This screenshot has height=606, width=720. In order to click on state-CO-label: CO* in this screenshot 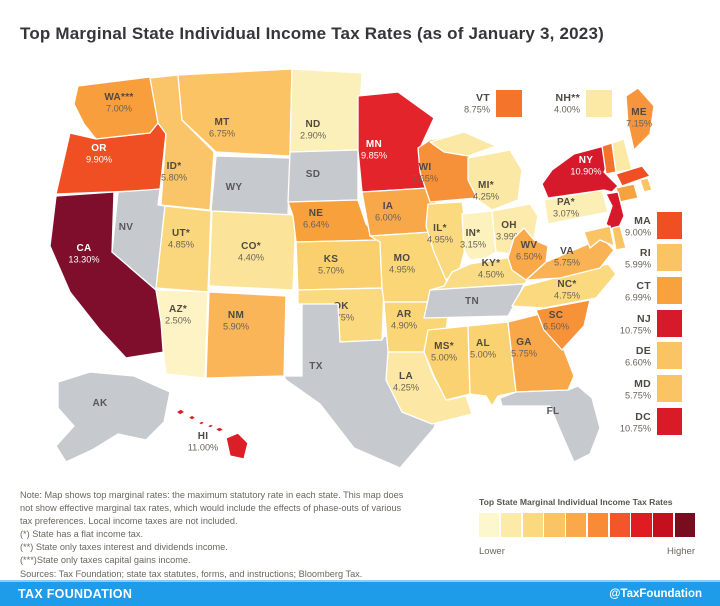, I will do `click(251, 246)`.